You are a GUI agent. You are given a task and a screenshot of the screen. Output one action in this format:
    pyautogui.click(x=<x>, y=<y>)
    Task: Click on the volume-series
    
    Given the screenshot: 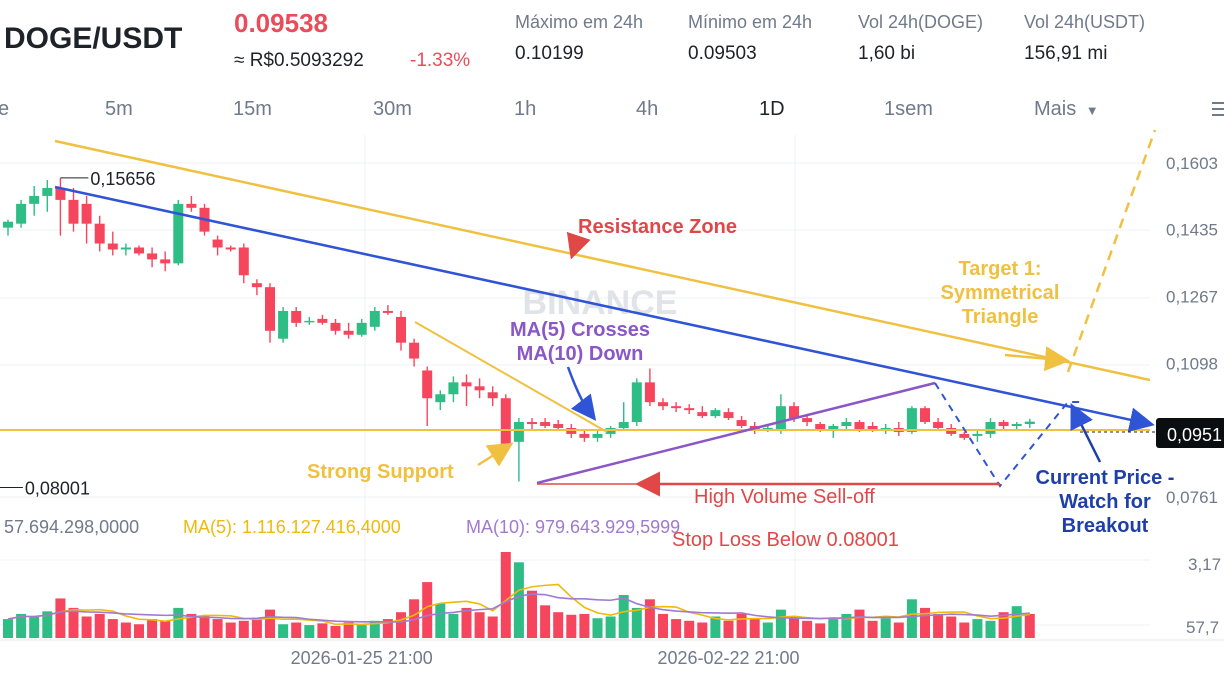 What is the action you would take?
    pyautogui.click(x=519, y=595)
    